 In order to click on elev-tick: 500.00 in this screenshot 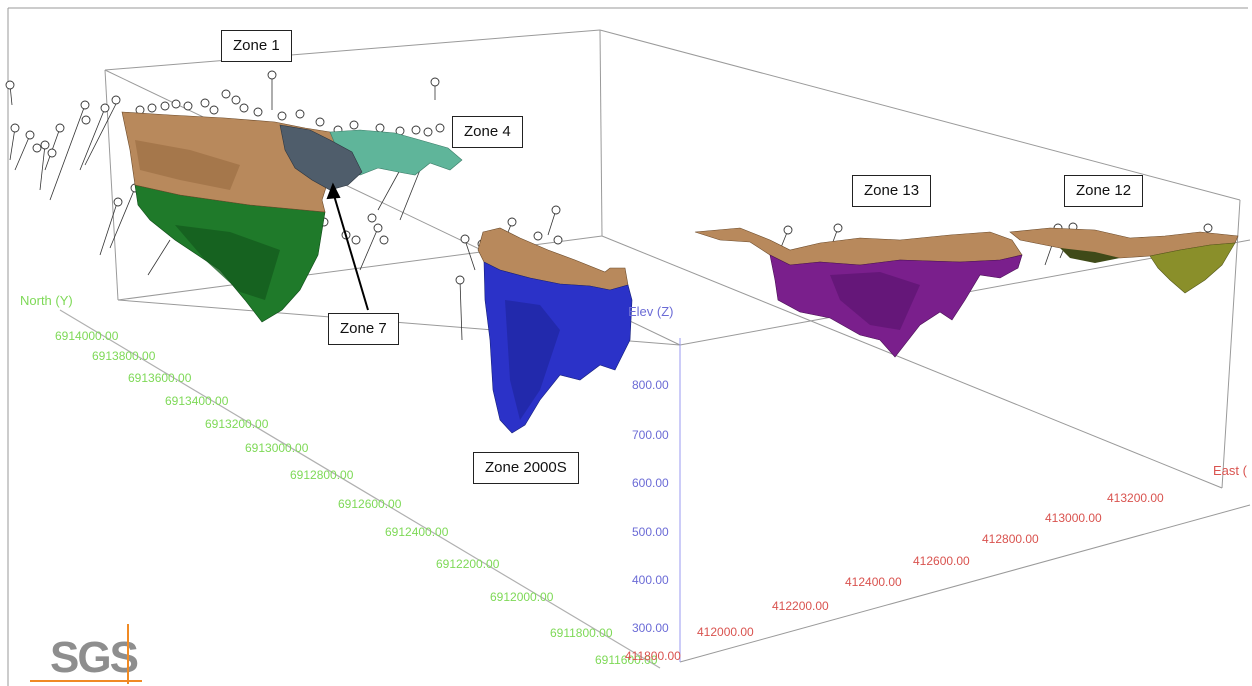, I will do `click(650, 532)`.